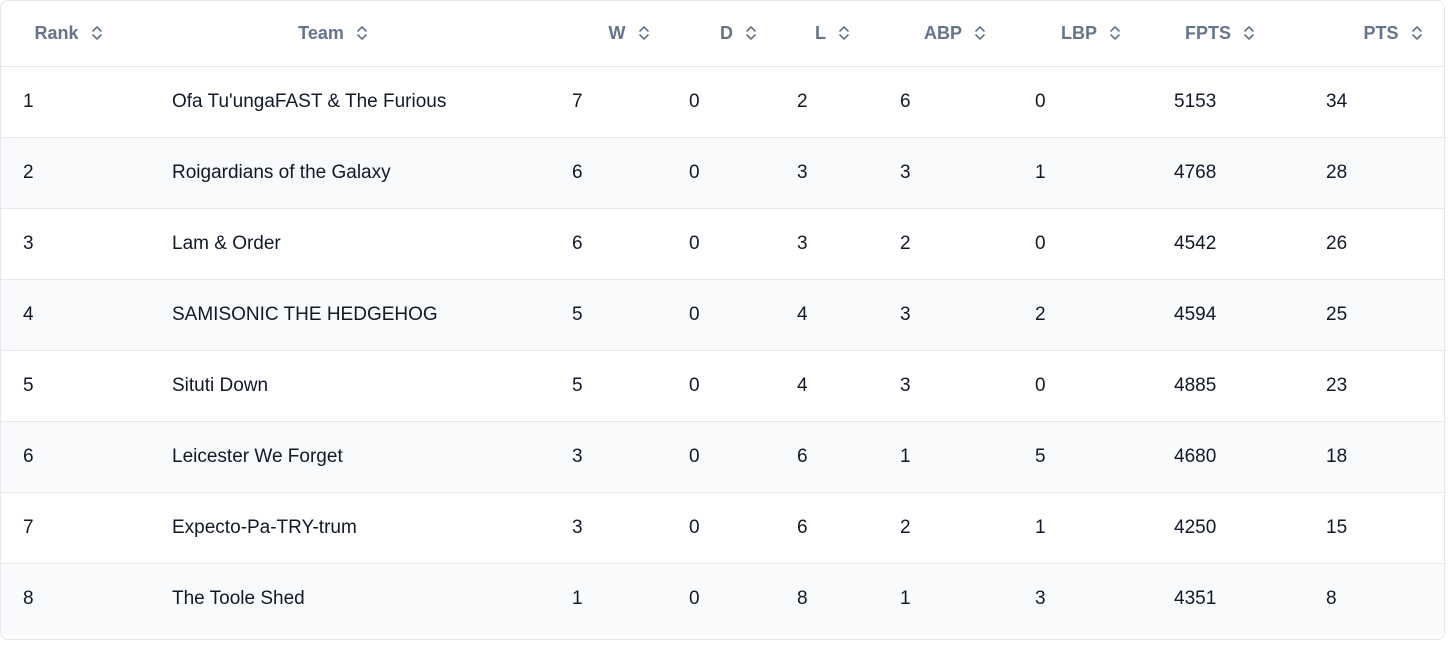 The width and height of the screenshot is (1456, 657). I want to click on sort-button-lbp: LBP, so click(1091, 33).